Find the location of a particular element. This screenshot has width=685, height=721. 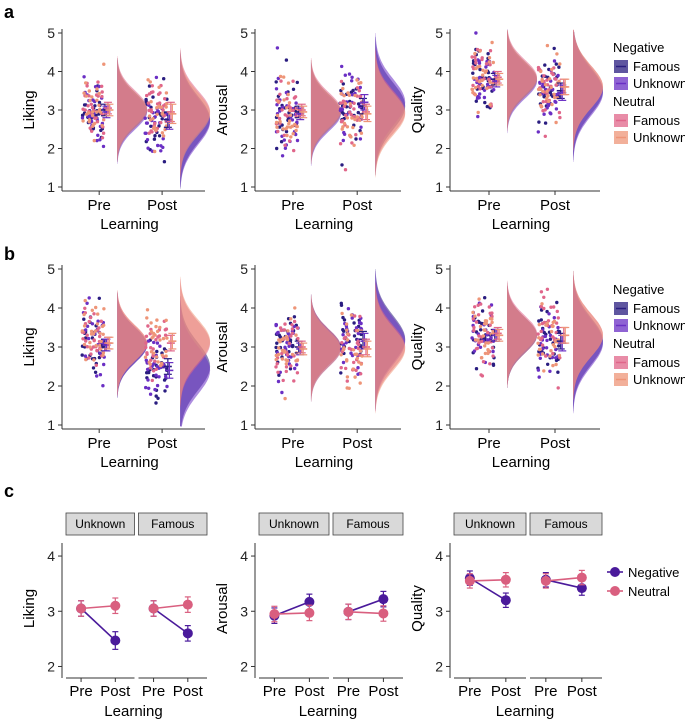

y-tick-label: 4 is located at coordinates (244, 556).